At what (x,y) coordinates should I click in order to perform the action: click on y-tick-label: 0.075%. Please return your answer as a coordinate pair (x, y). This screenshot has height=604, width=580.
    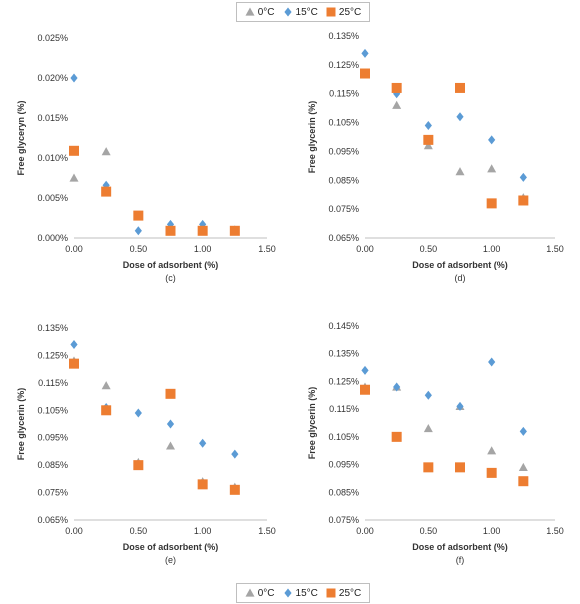
    Looking at the image, I should click on (52, 493).